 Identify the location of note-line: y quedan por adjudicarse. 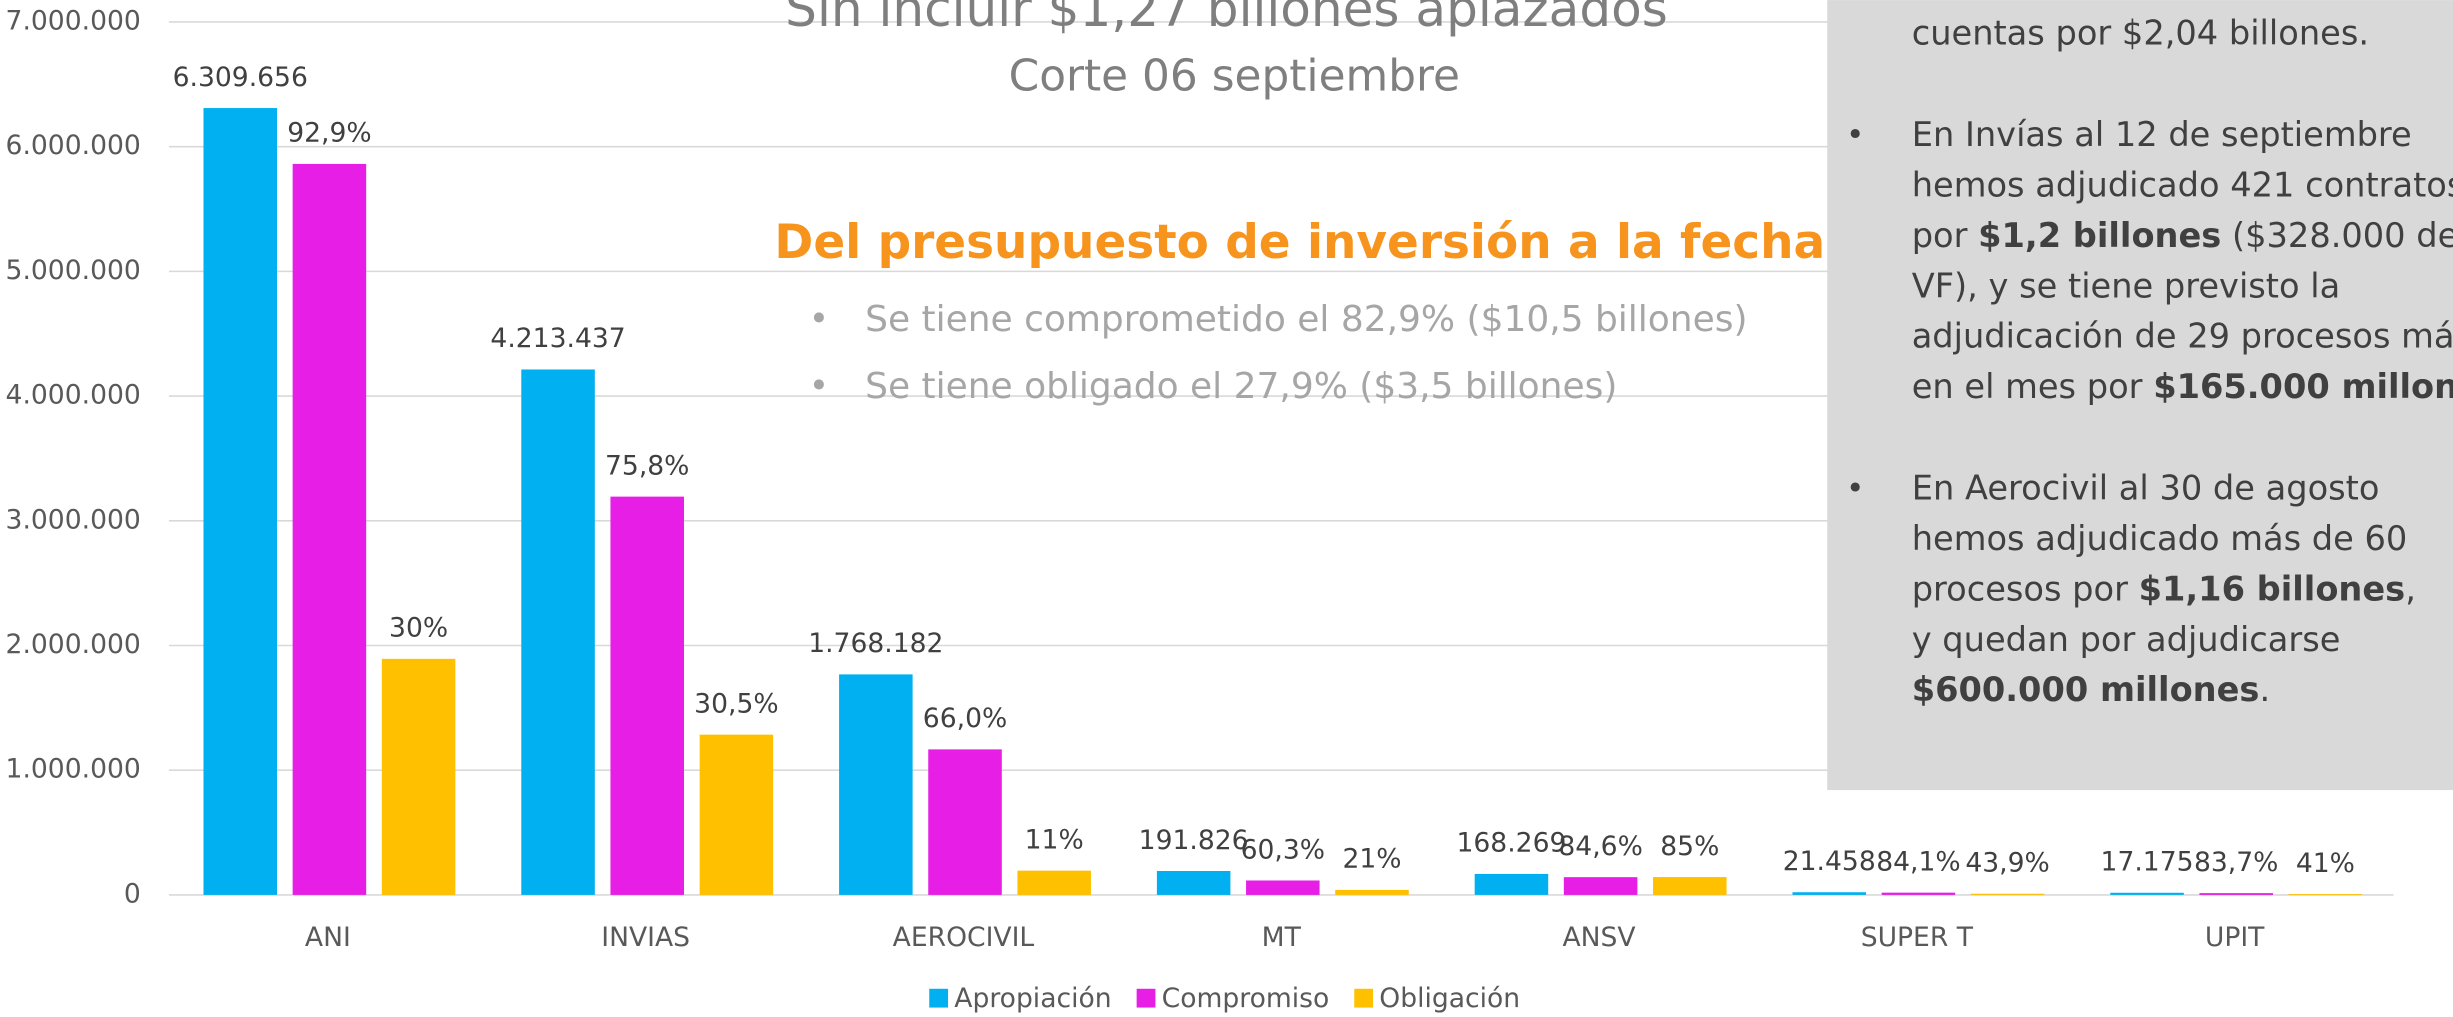
(2126, 638).